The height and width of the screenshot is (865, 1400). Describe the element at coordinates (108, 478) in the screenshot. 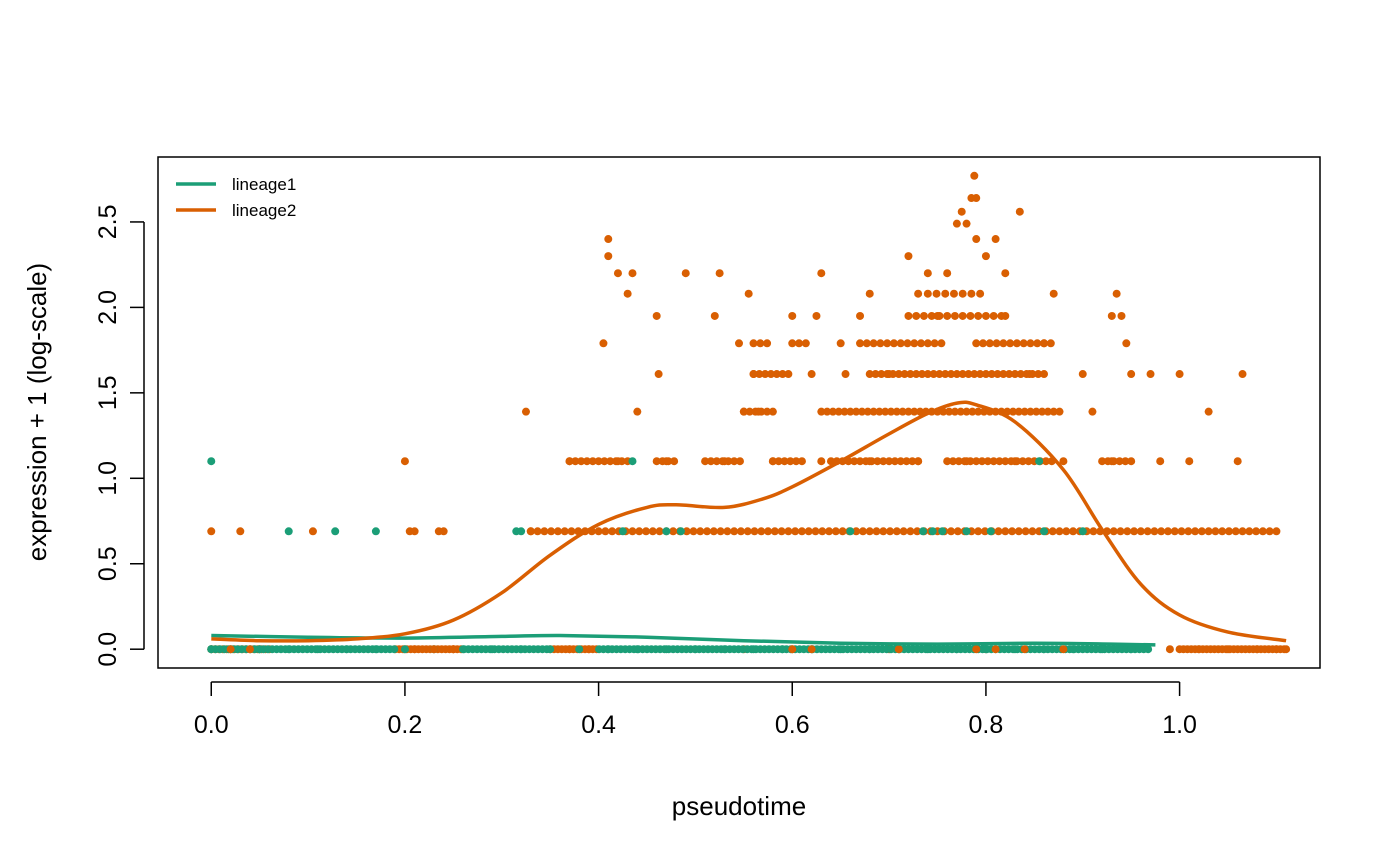

I see `y-tick-label: 1.0` at that location.